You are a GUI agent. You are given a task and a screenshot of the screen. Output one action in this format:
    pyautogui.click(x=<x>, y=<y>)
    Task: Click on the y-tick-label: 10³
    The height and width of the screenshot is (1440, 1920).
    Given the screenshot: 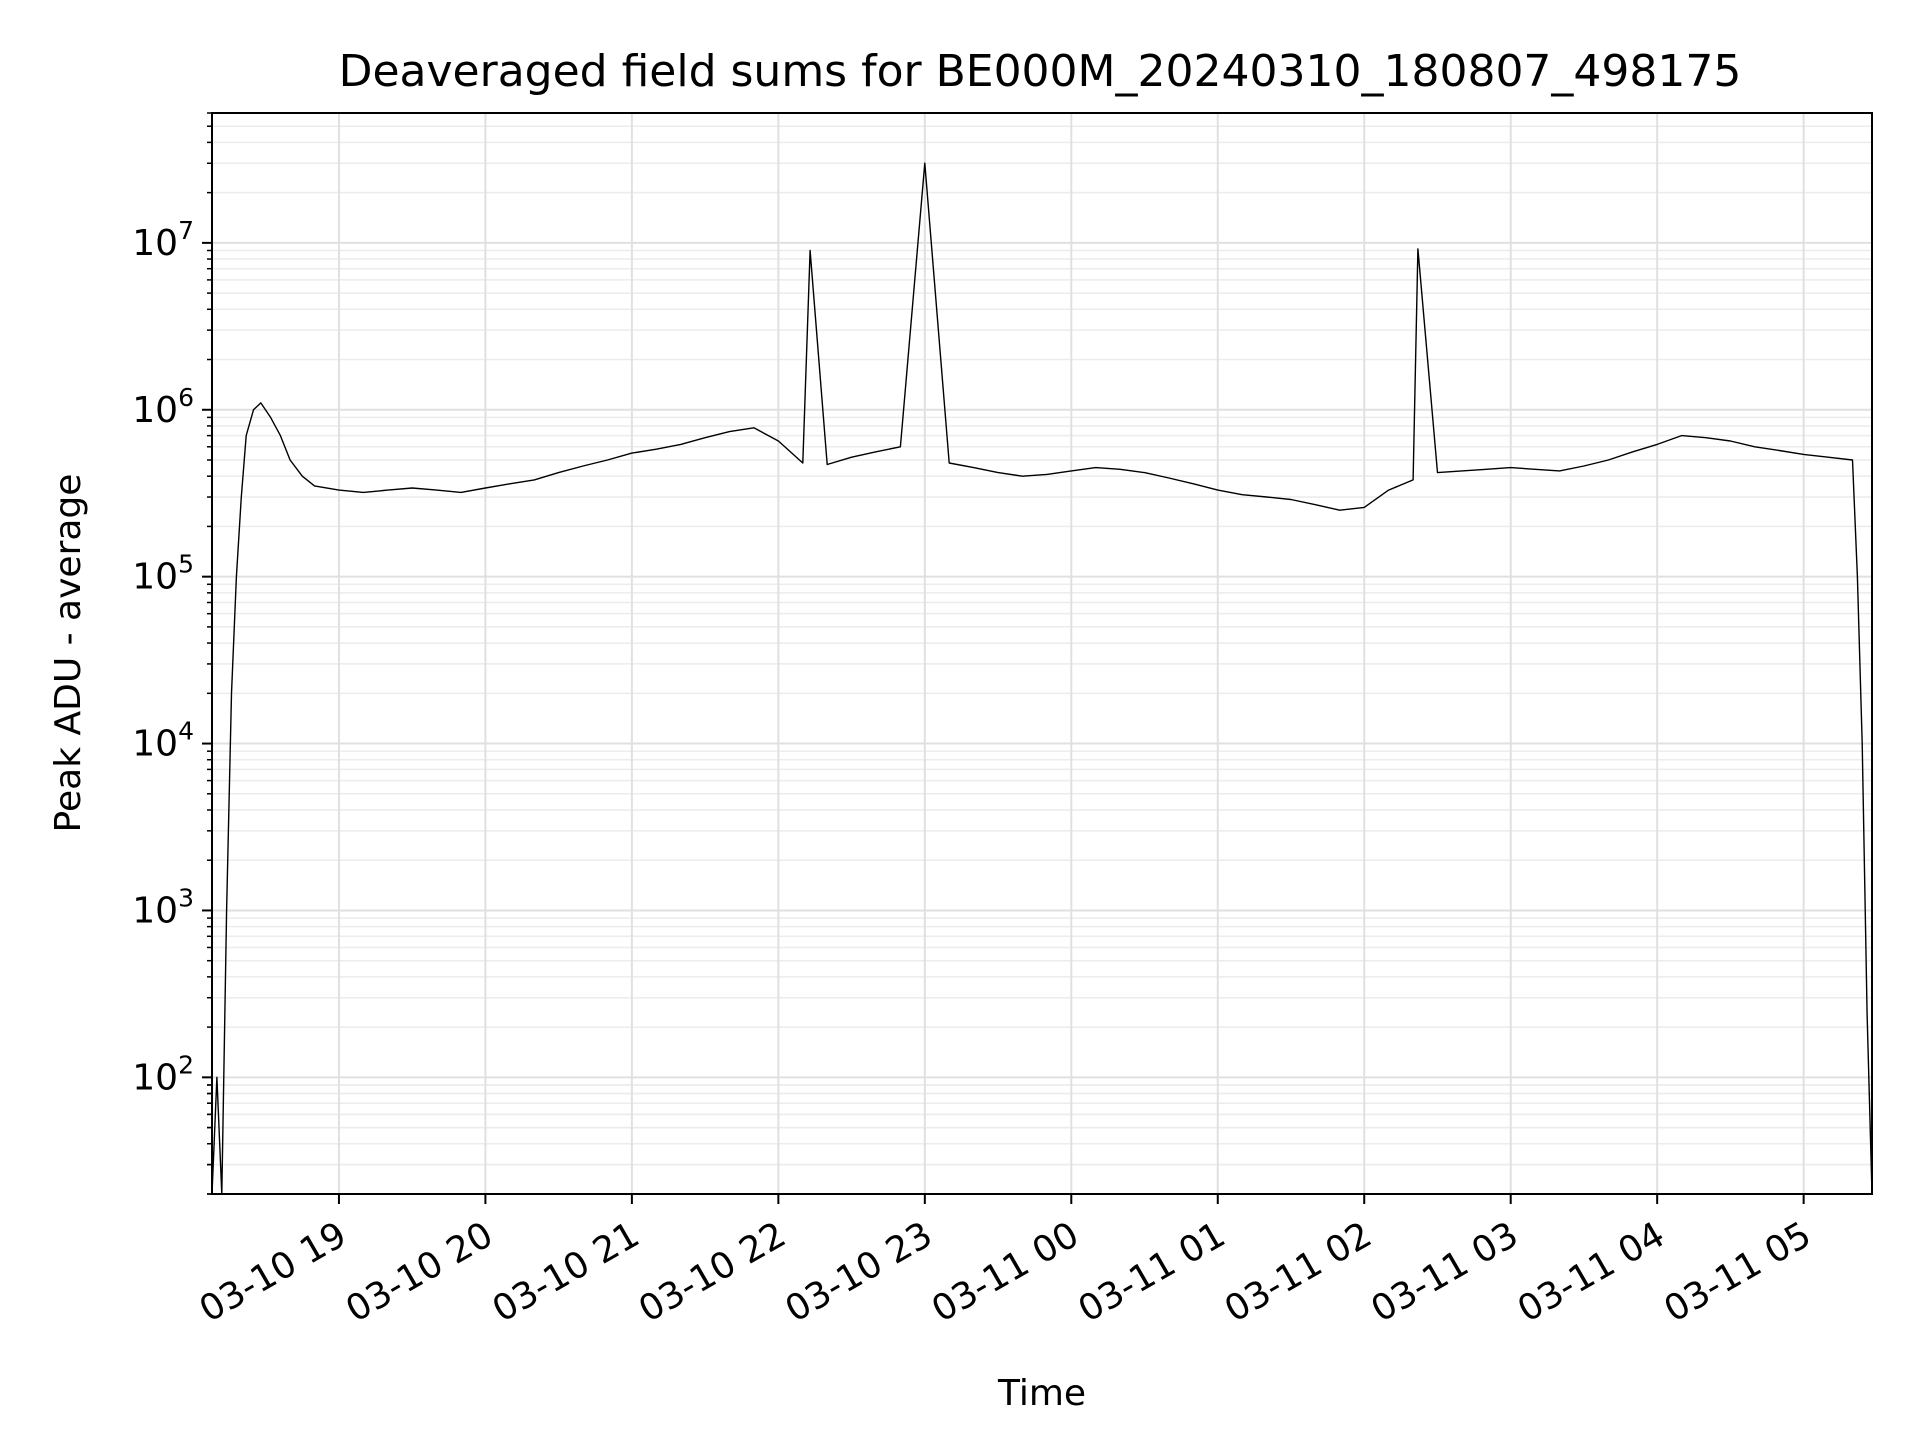 What is the action you would take?
    pyautogui.click(x=163, y=907)
    